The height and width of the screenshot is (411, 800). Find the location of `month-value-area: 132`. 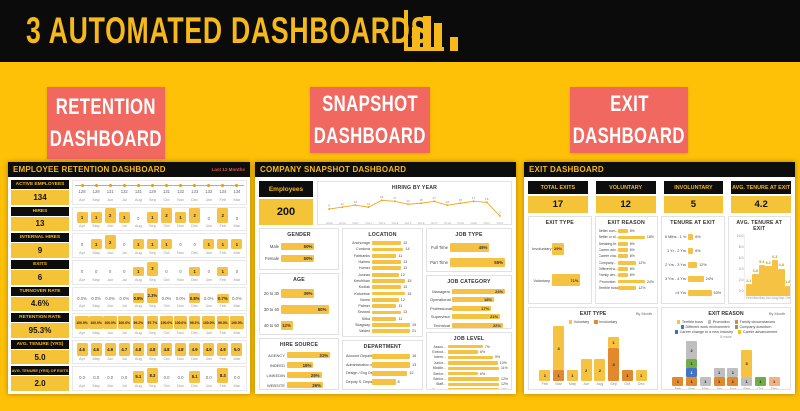

month-value-area: 132 is located at coordinates (124, 192).